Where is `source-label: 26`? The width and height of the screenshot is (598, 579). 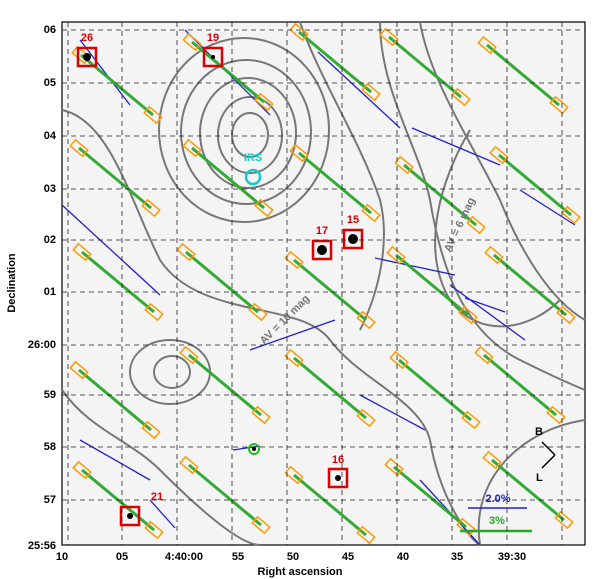 source-label: 26 is located at coordinates (87, 38).